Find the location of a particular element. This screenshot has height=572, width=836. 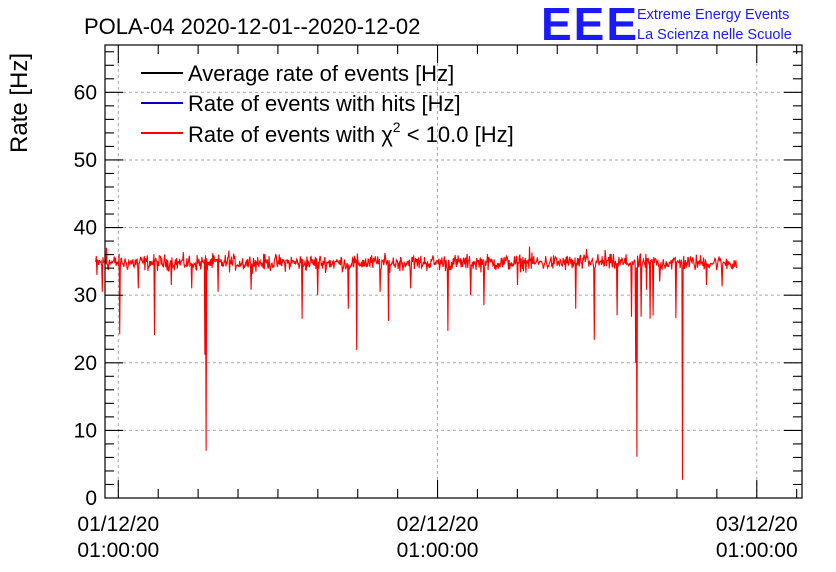

legend-label-chi2: Rate of events with χ2 < 10.0 [Hz] is located at coordinates (351, 133).